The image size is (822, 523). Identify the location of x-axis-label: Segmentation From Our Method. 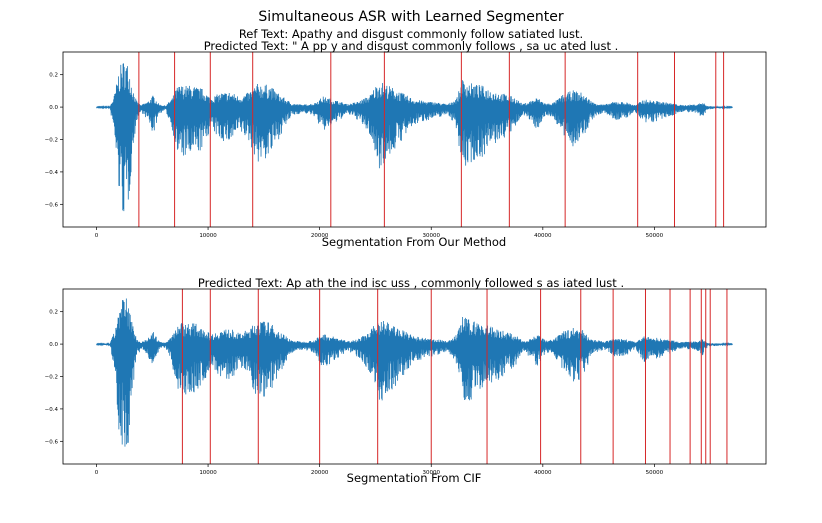
(414, 242).